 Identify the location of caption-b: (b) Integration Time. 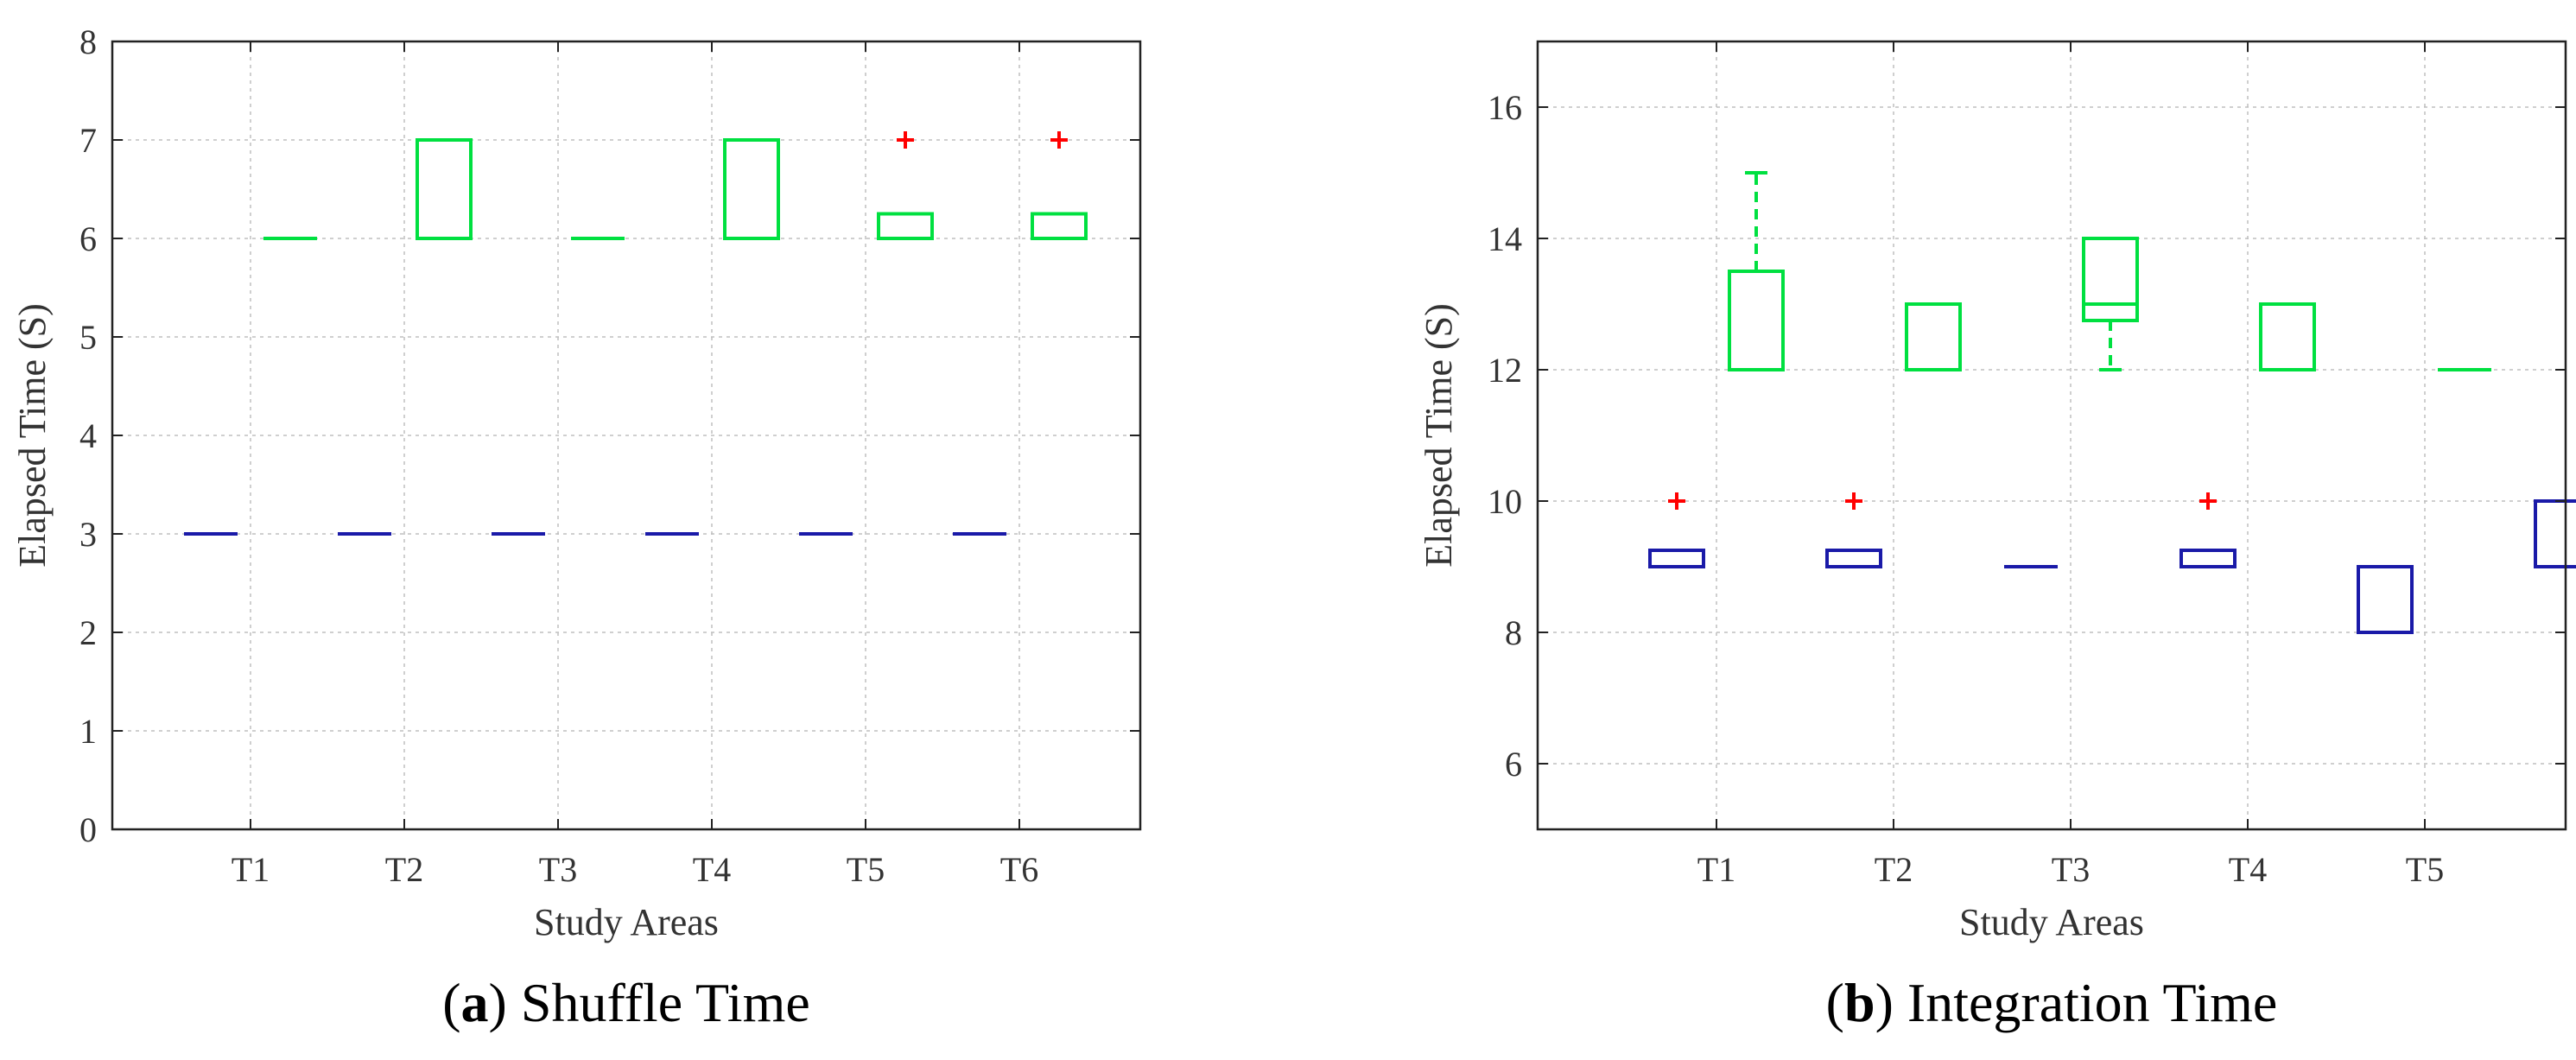
(2052, 1002).